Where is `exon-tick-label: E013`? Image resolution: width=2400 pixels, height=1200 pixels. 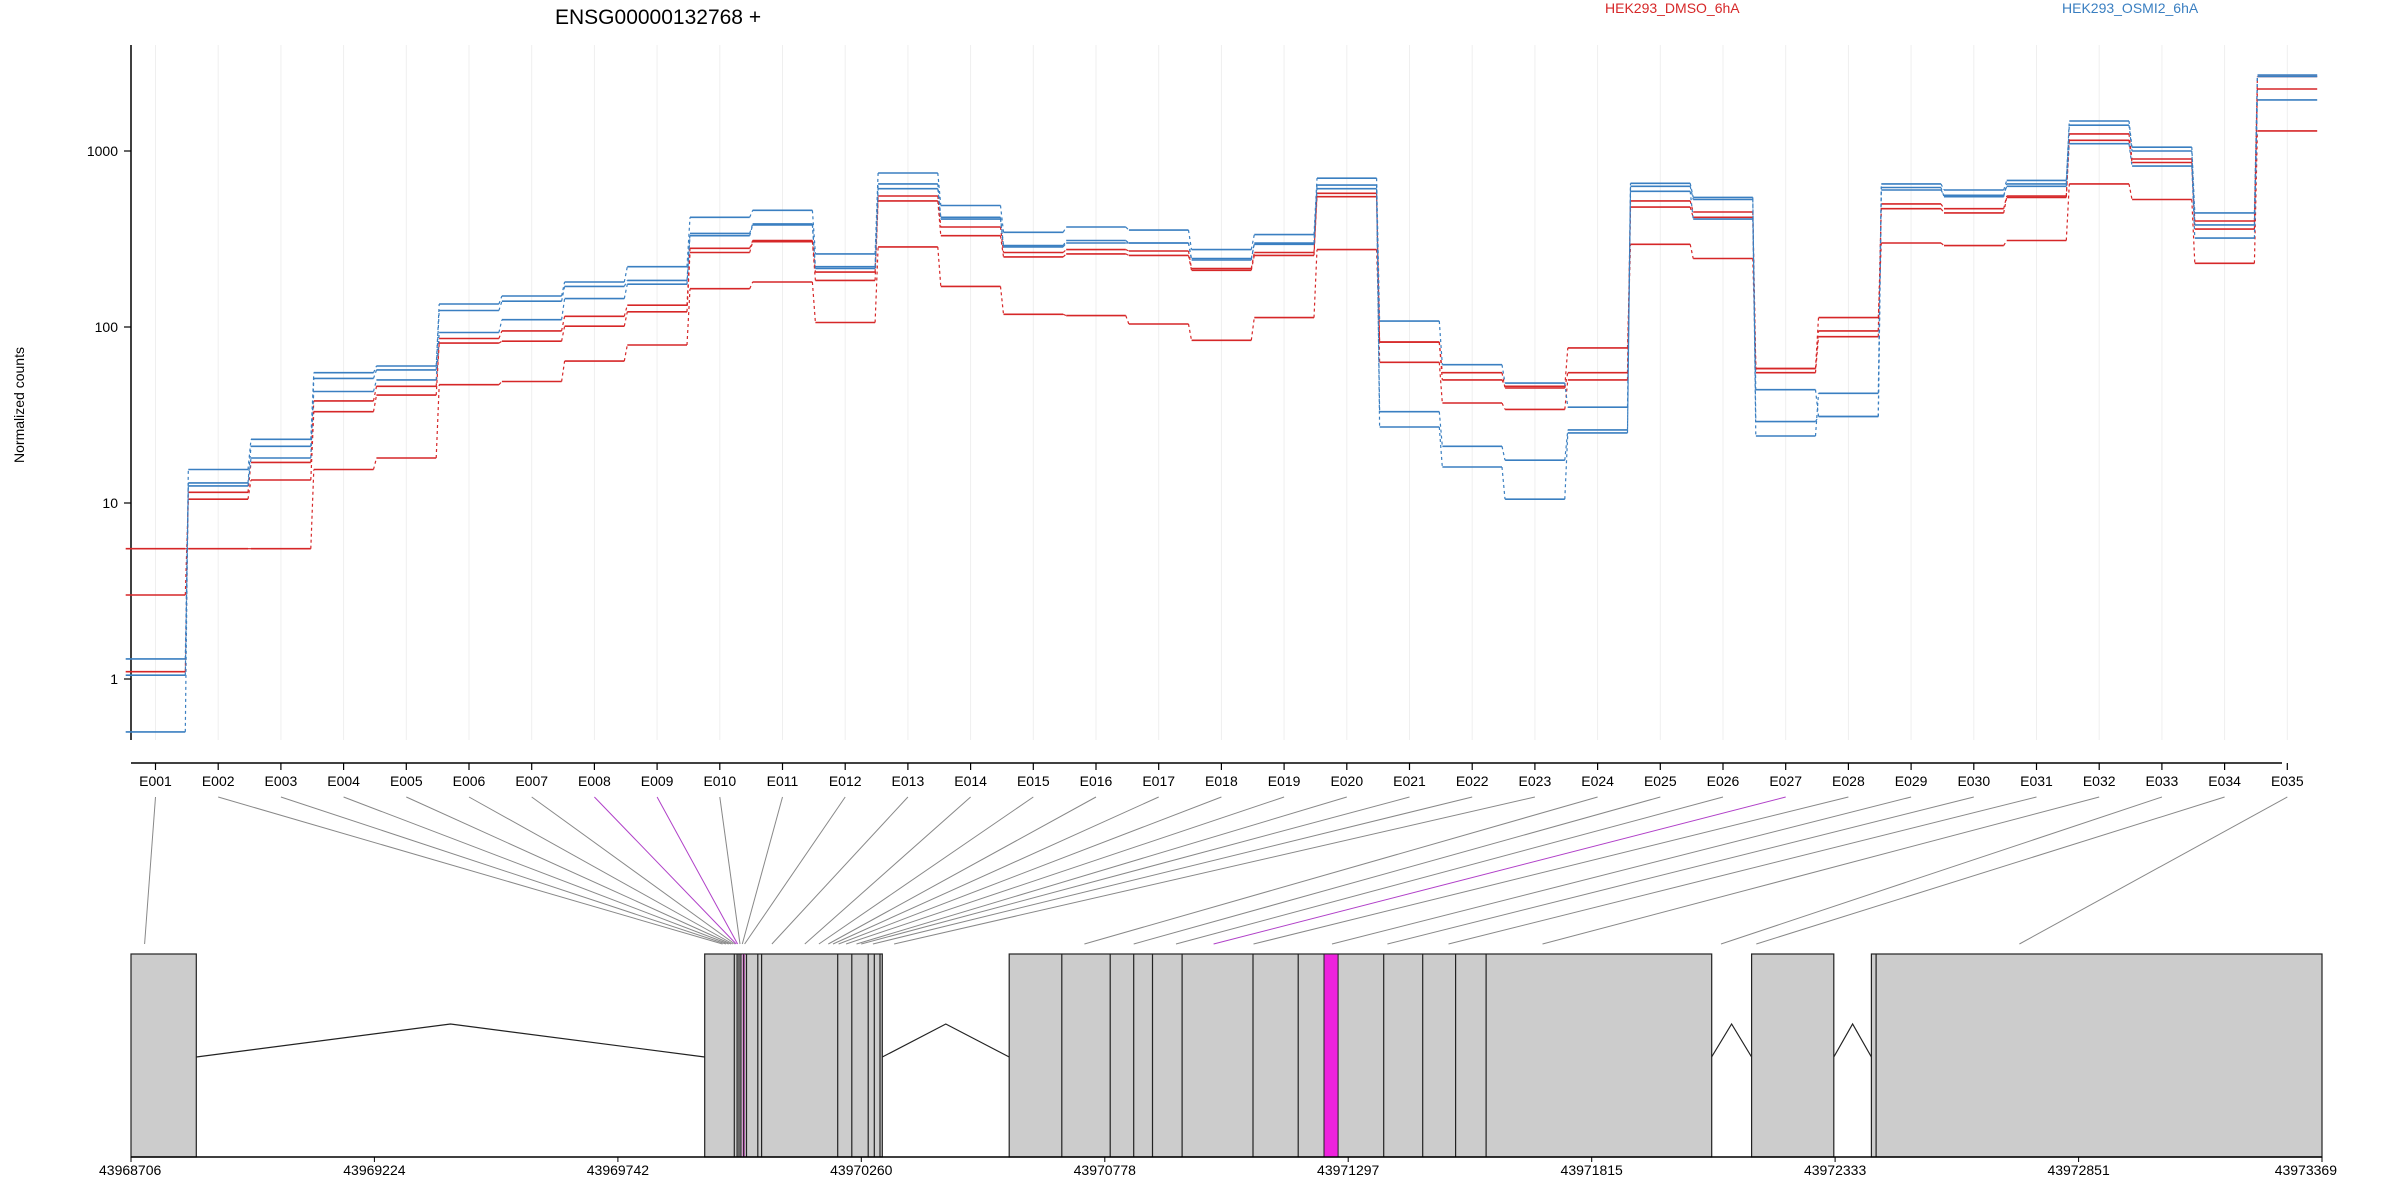
exon-tick-label: E013 is located at coordinates (908, 781).